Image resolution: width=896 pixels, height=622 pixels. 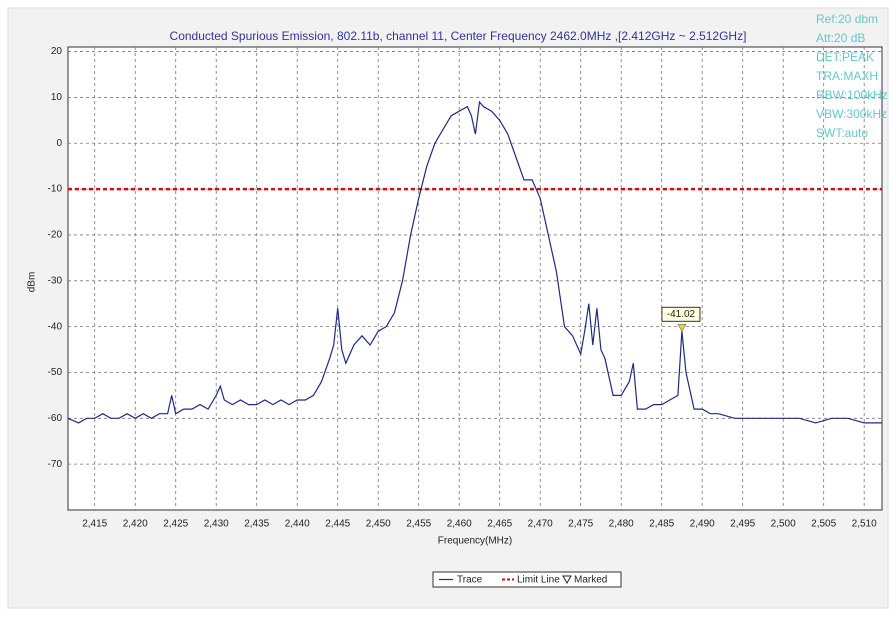 I want to click on y-tick-label: -10, so click(x=55, y=189).